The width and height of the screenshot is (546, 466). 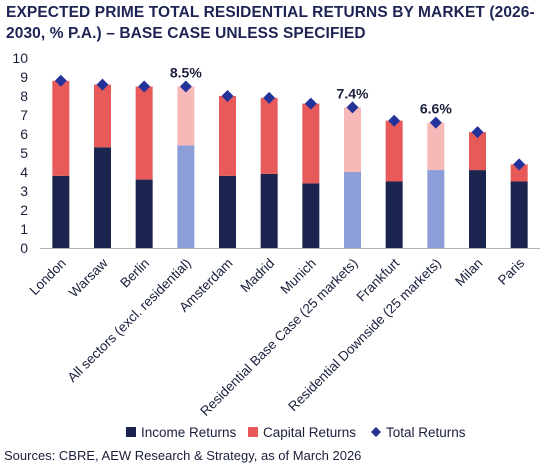 I want to click on y-tick-label: 5, so click(x=24, y=153).